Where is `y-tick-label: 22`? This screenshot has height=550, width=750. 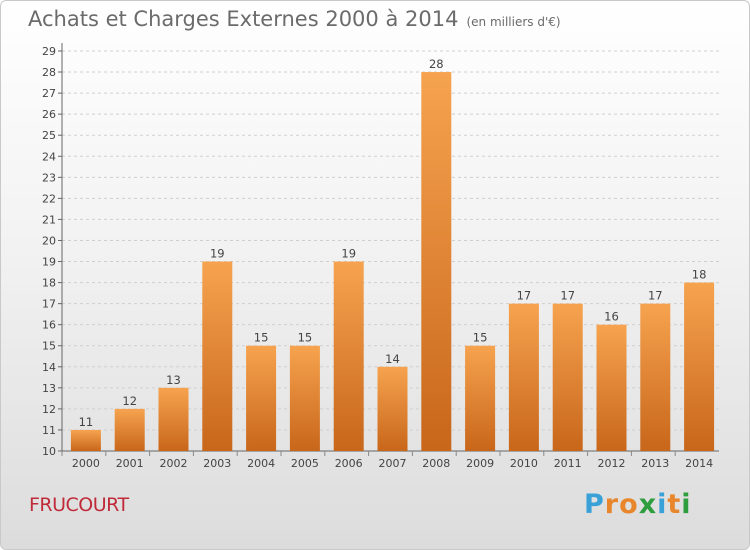
y-tick-label: 22 is located at coordinates (49, 198).